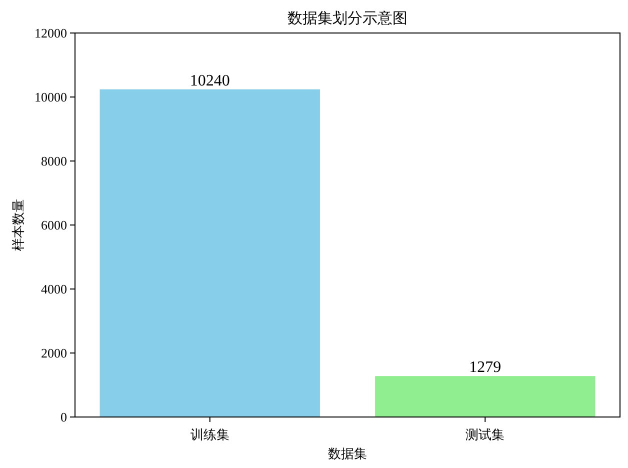  I want to click on y-tick-label: 4000, so click(54, 289).